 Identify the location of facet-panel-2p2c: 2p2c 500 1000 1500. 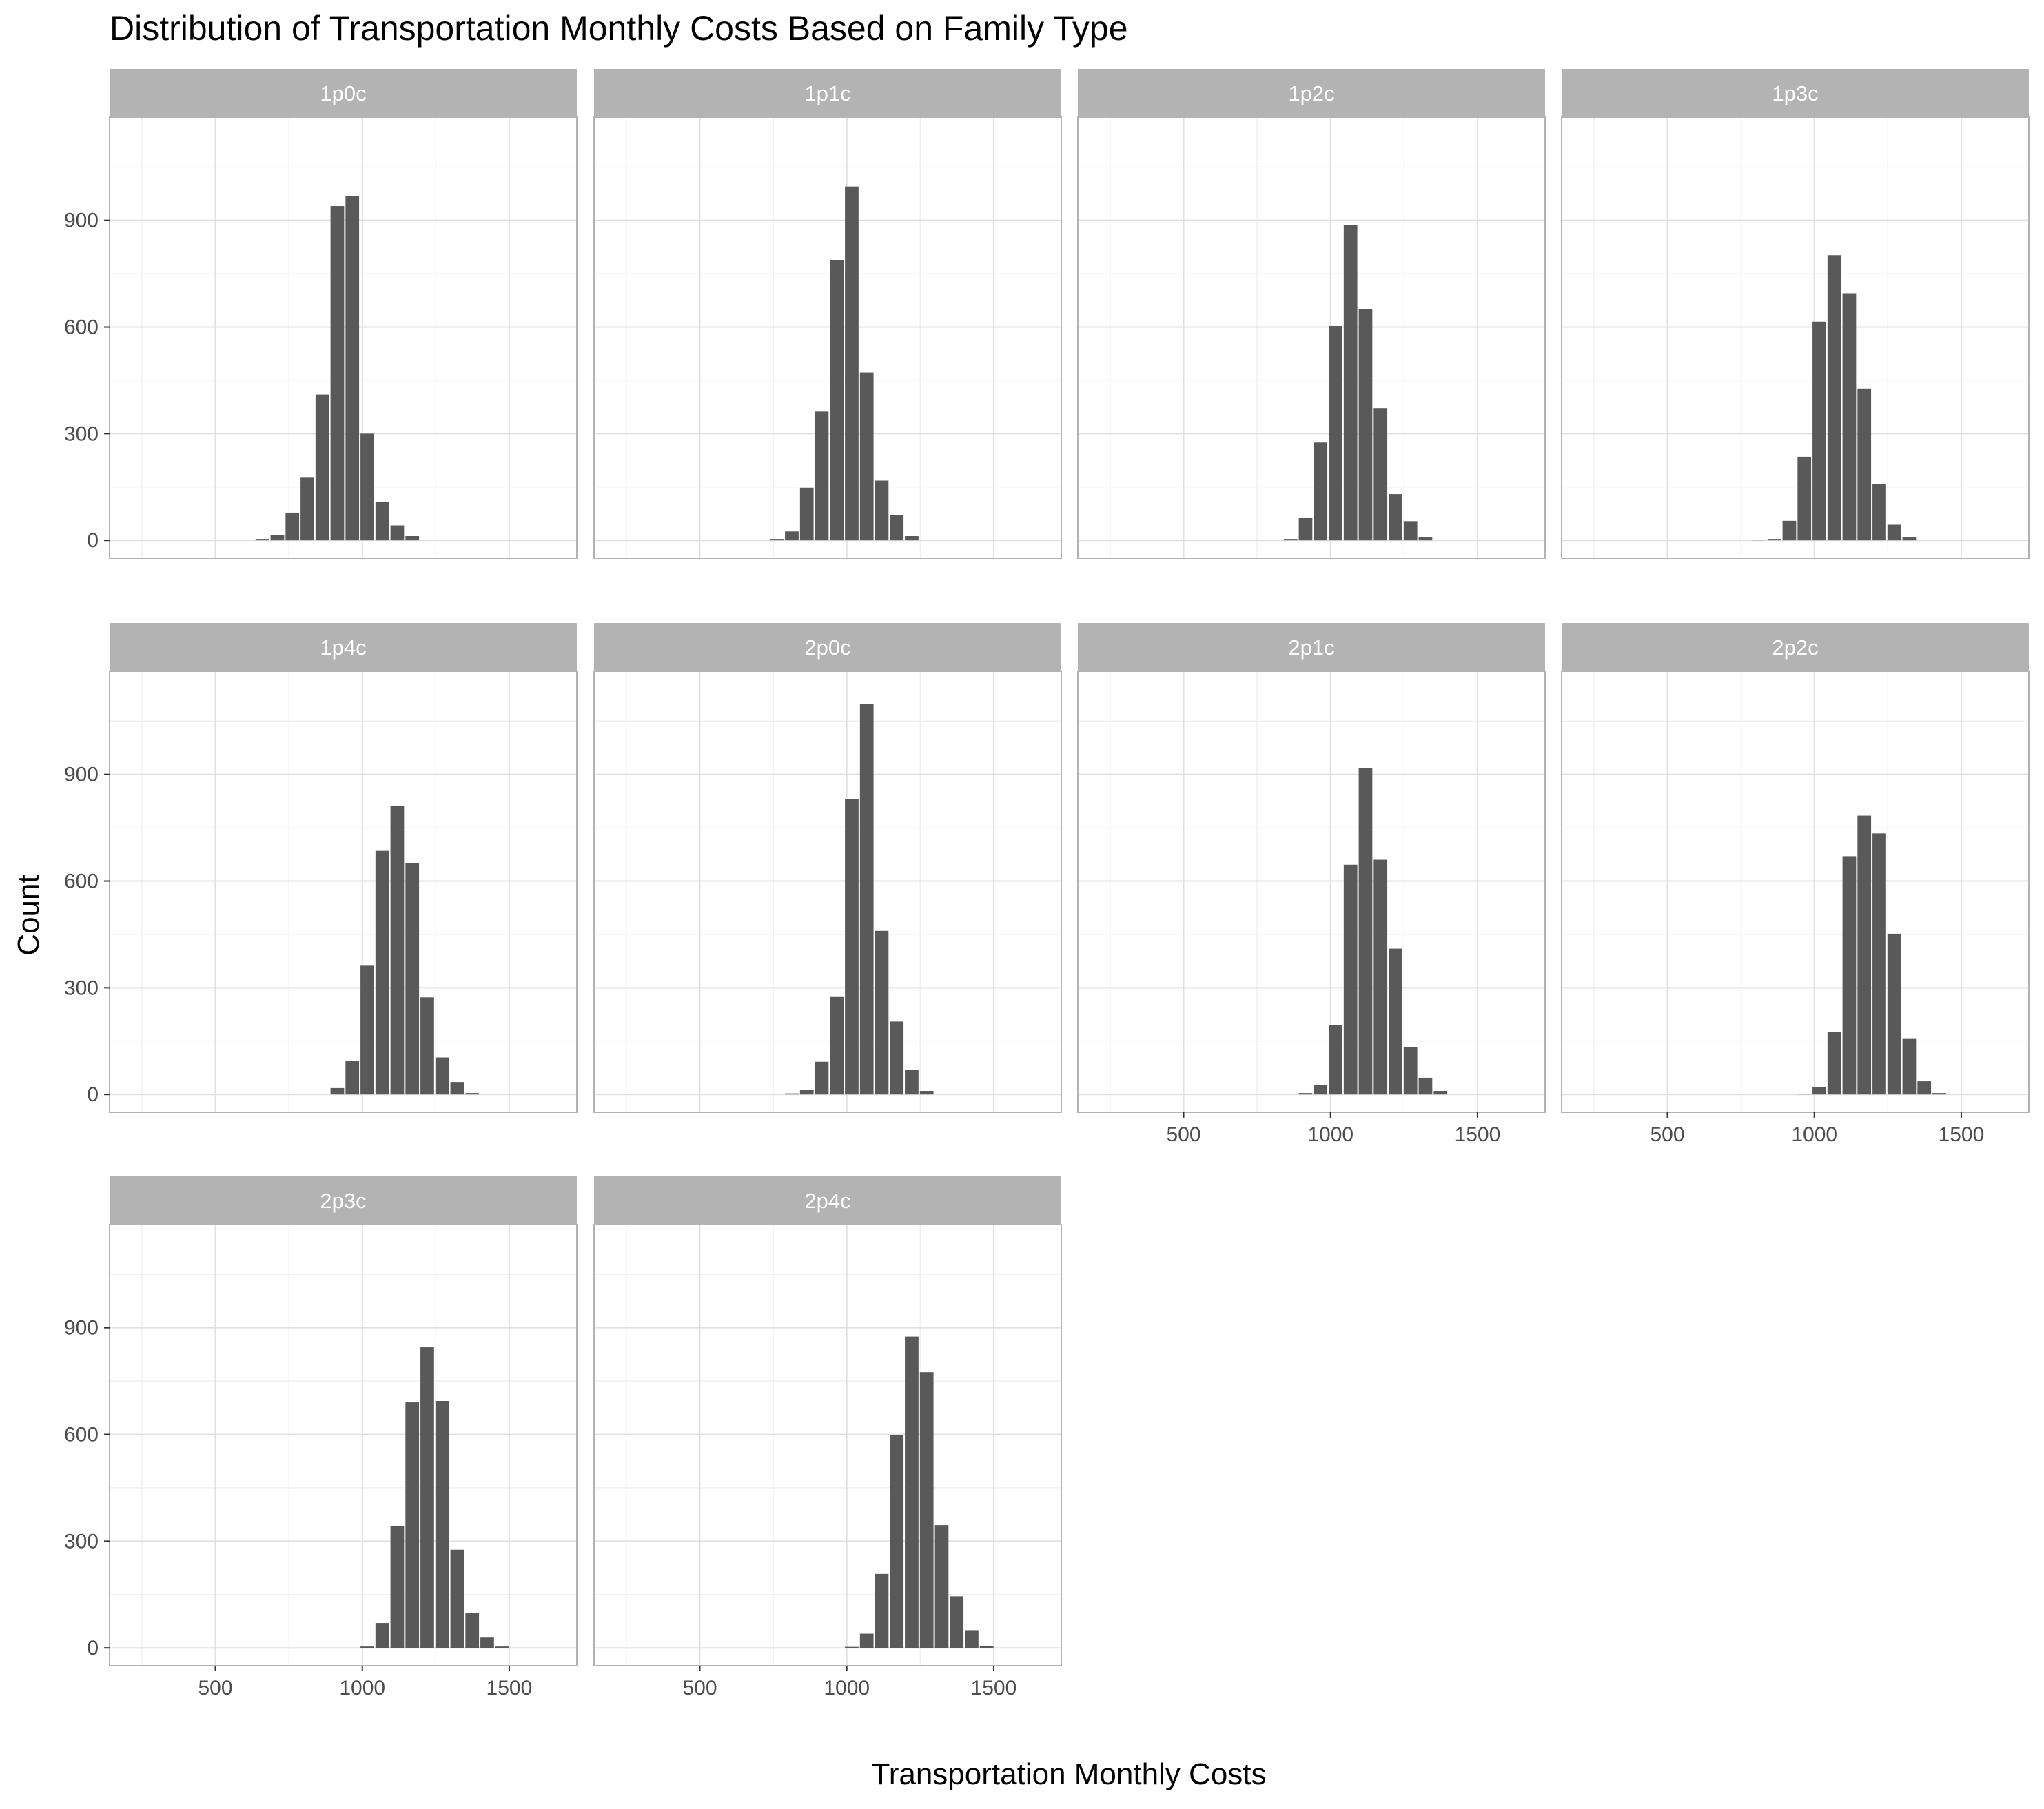
(1795, 884).